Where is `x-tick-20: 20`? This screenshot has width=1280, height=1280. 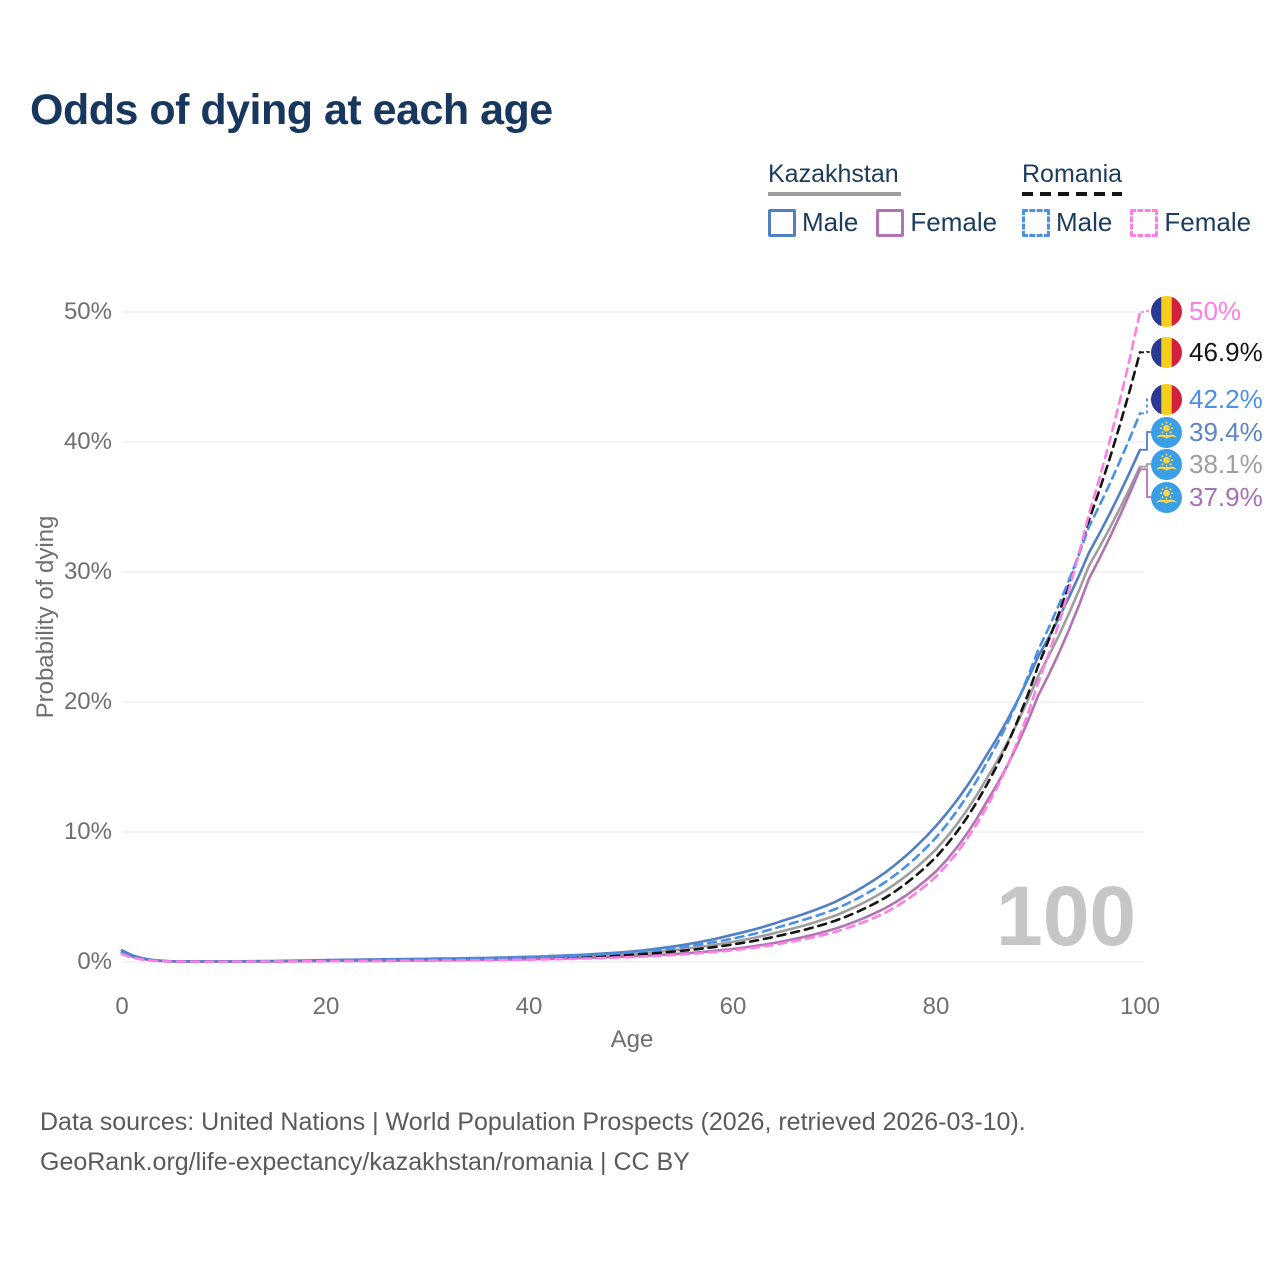 x-tick-20: 20 is located at coordinates (326, 1006).